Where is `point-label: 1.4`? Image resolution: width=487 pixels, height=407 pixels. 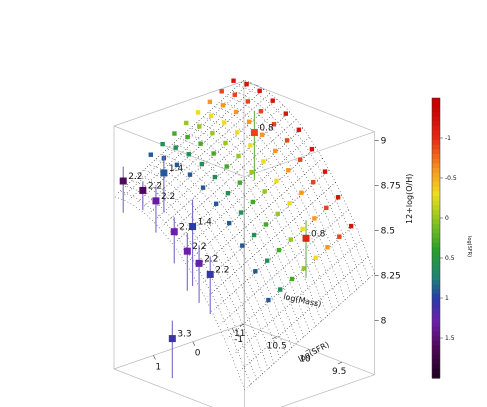 point-label: 1.4 is located at coordinates (176, 169).